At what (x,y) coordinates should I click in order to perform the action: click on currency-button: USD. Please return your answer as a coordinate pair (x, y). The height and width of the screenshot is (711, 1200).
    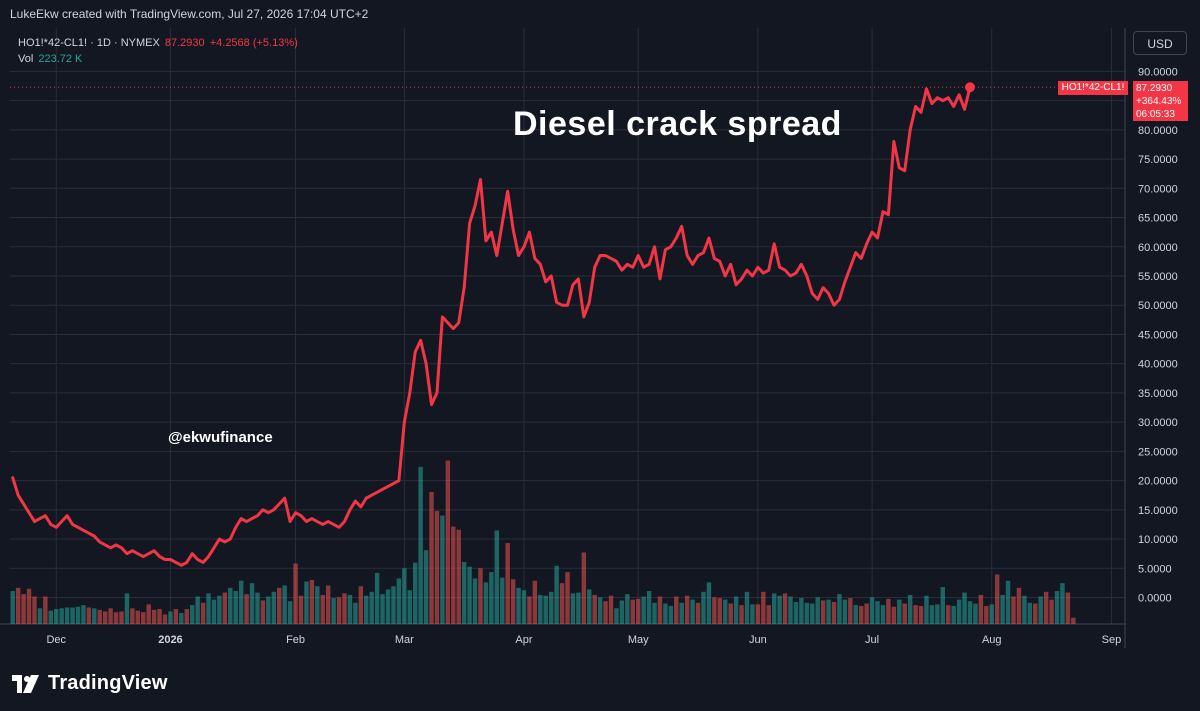
    Looking at the image, I should click on (1160, 43).